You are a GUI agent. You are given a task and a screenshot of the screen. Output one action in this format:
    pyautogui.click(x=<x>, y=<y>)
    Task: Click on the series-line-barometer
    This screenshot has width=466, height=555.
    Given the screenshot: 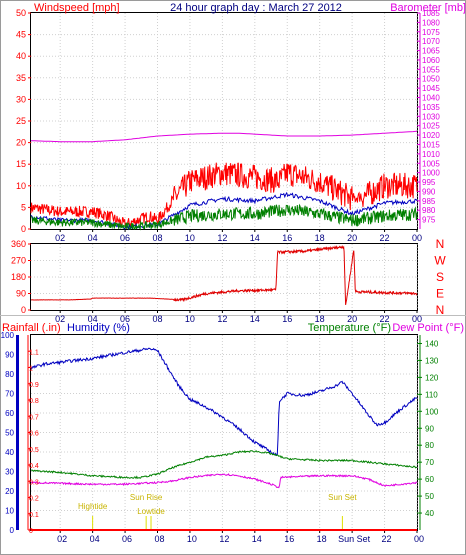 What is the action you would take?
    pyautogui.click(x=224, y=136)
    